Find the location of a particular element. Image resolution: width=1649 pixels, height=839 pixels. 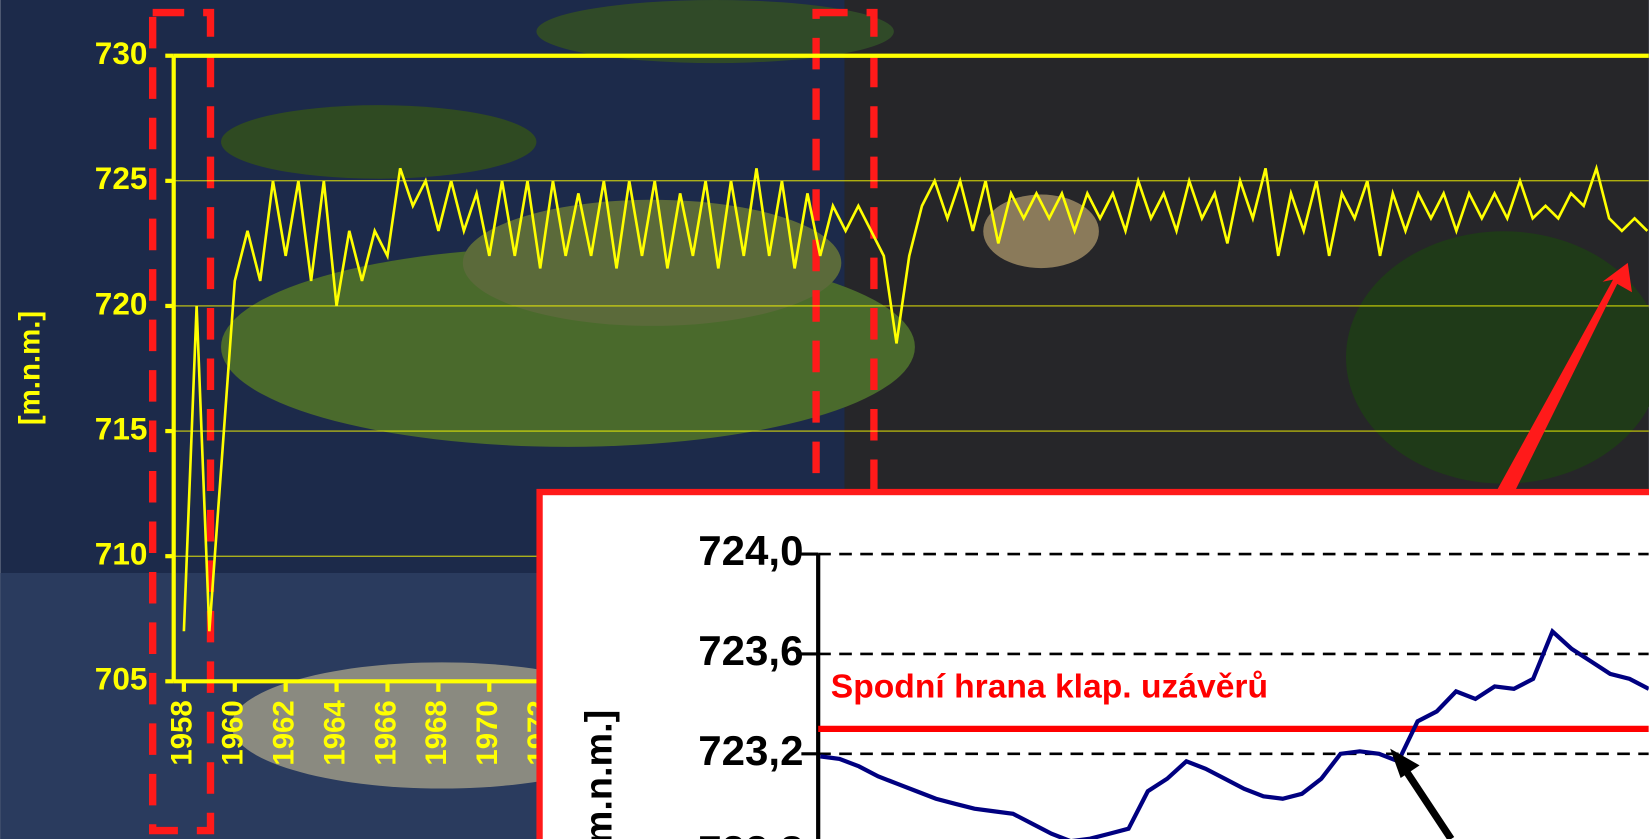

x-tick-label: 1966 is located at coordinates (385, 732).